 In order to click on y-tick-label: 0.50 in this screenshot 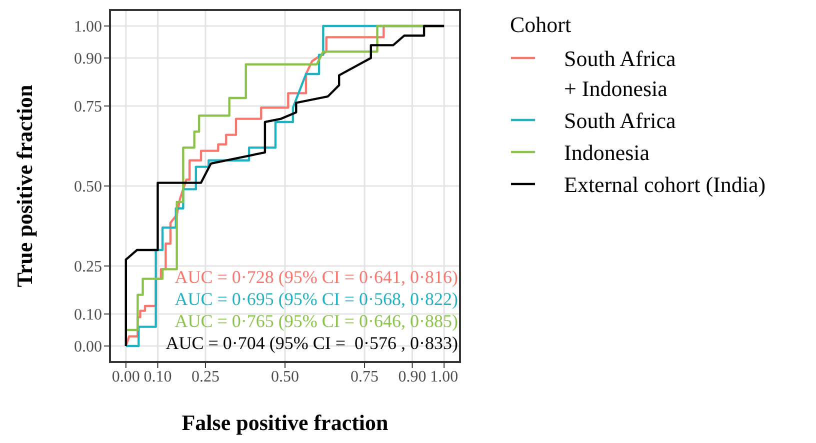, I will do `click(88, 187)`.